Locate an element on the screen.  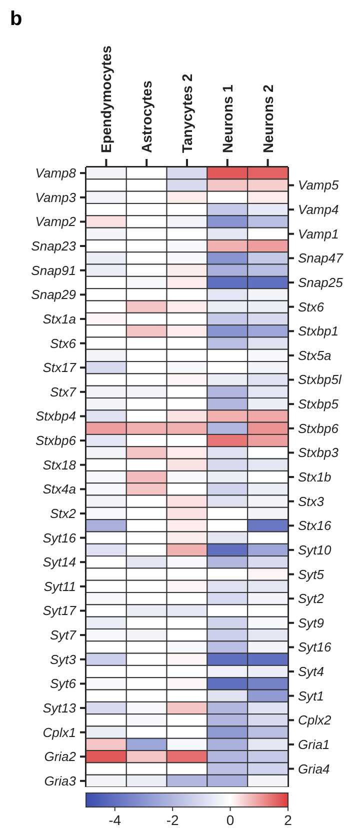
color-bar-label: -2 is located at coordinates (173, 820).